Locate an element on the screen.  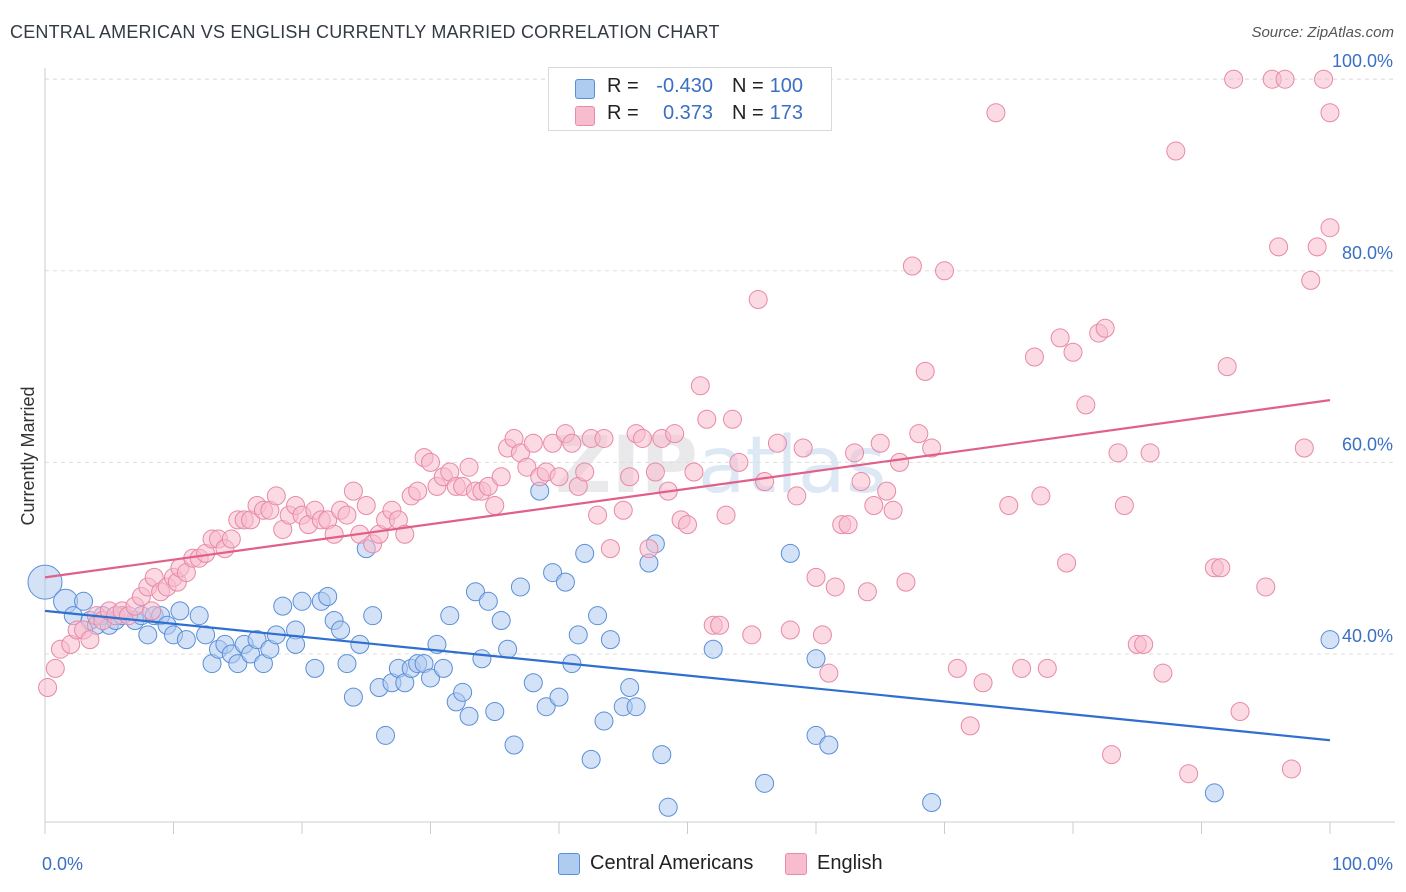
n-value: 173 is located at coordinates (786, 113).